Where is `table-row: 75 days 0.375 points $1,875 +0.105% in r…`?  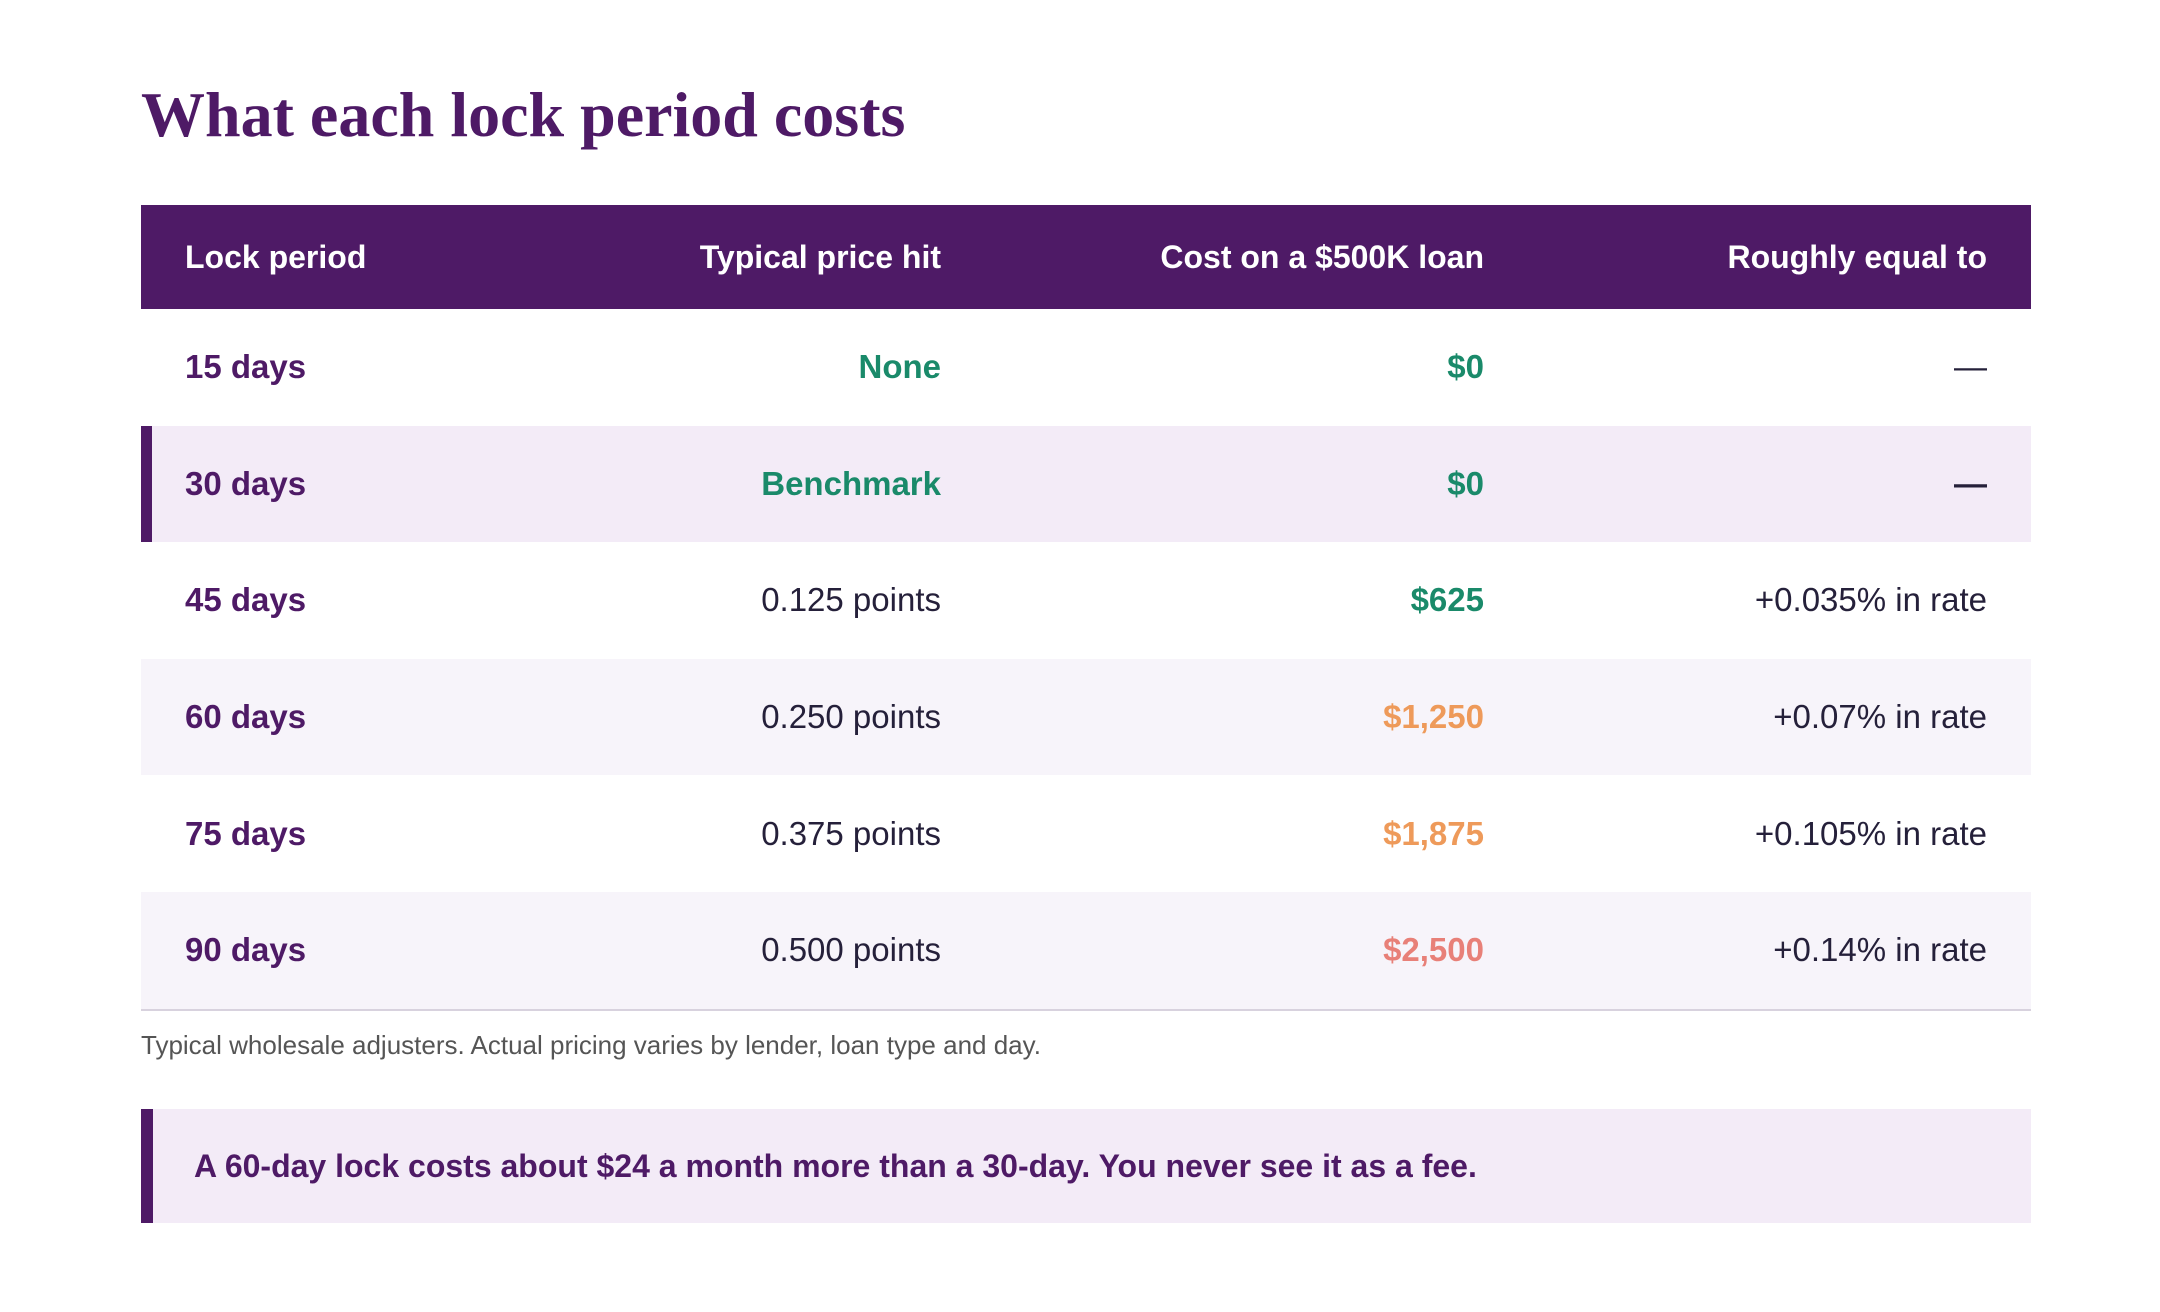 table-row: 75 days 0.375 points $1,875 +0.105% in r… is located at coordinates (1086, 833).